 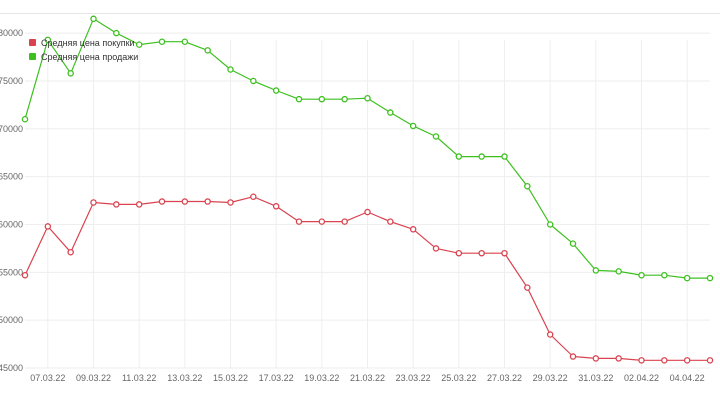 What do you see at coordinates (11, 272) in the screenshot?
I see `y-tick-label: 55000` at bounding box center [11, 272].